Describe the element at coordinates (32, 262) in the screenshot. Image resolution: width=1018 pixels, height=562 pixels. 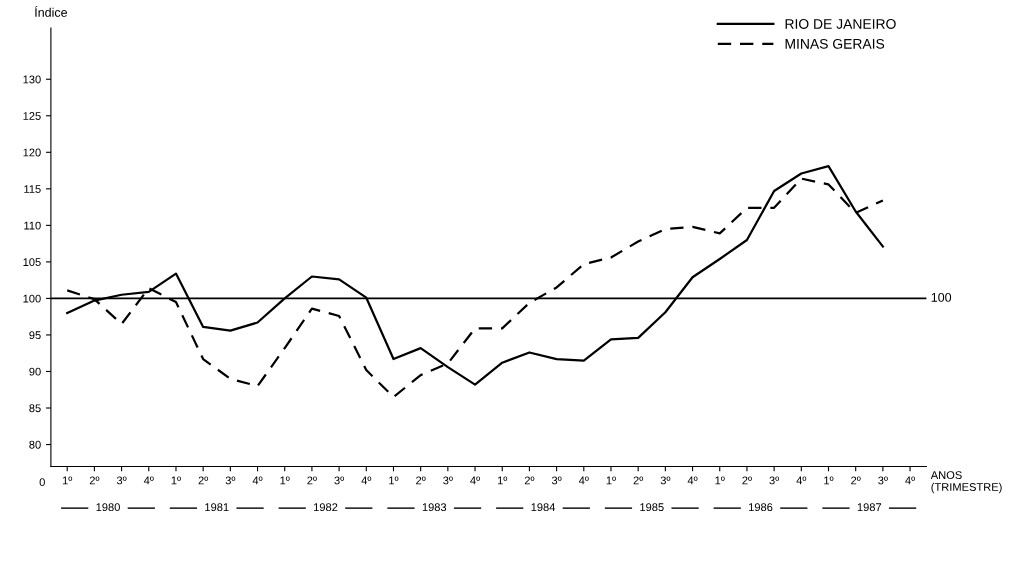
I see `y-tick-label: 105` at that location.